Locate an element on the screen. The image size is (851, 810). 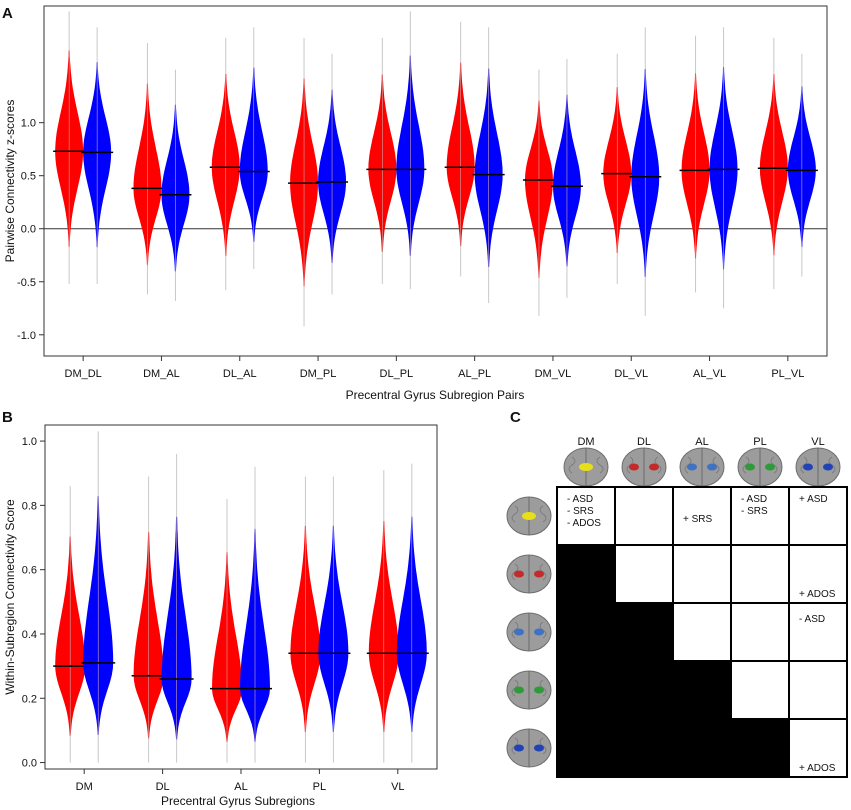
matrix-cell is located at coordinates (818, 748).